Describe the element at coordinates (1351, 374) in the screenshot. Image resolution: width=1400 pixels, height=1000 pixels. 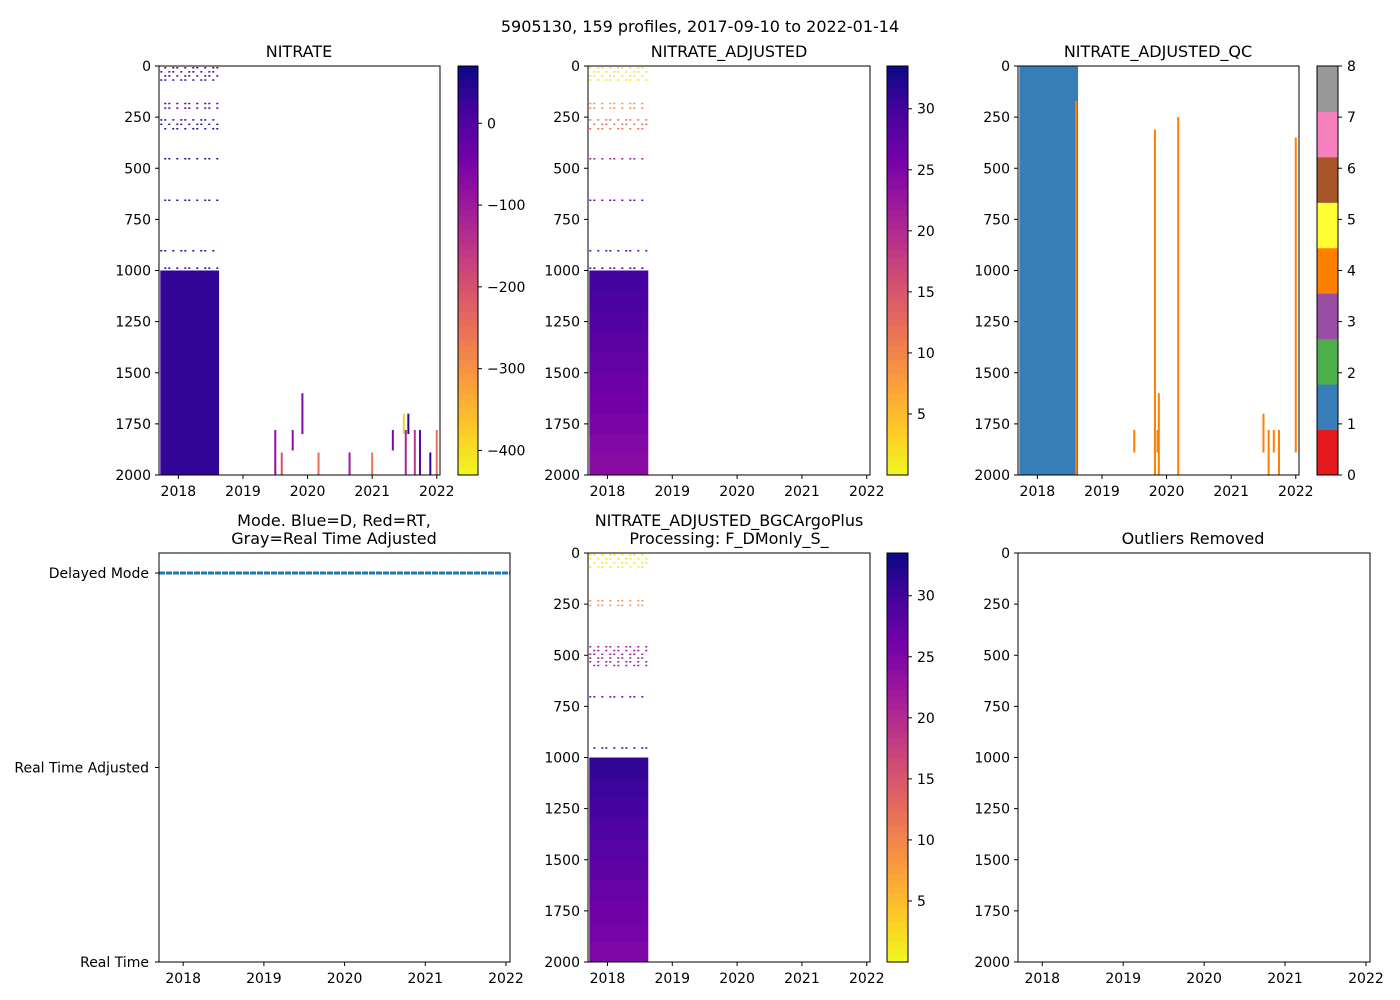
I see `colorbar-tick-label: 2` at that location.